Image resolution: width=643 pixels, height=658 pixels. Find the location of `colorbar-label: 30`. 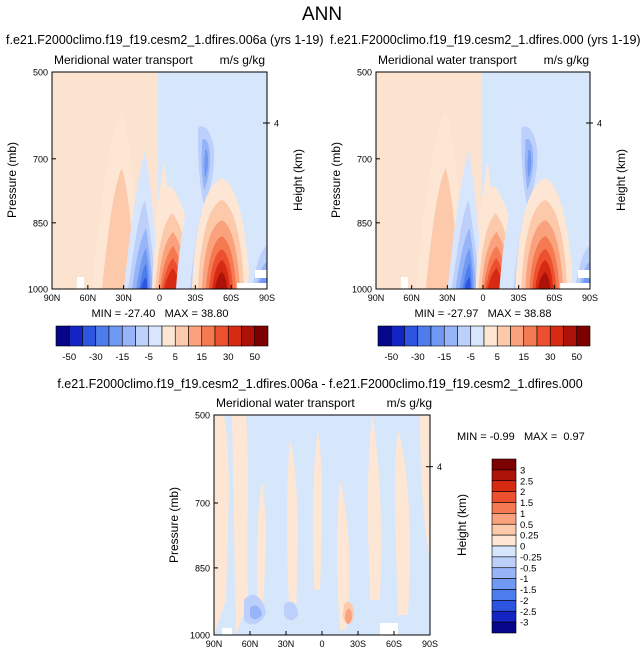

colorbar-label: 30 is located at coordinates (550, 357).